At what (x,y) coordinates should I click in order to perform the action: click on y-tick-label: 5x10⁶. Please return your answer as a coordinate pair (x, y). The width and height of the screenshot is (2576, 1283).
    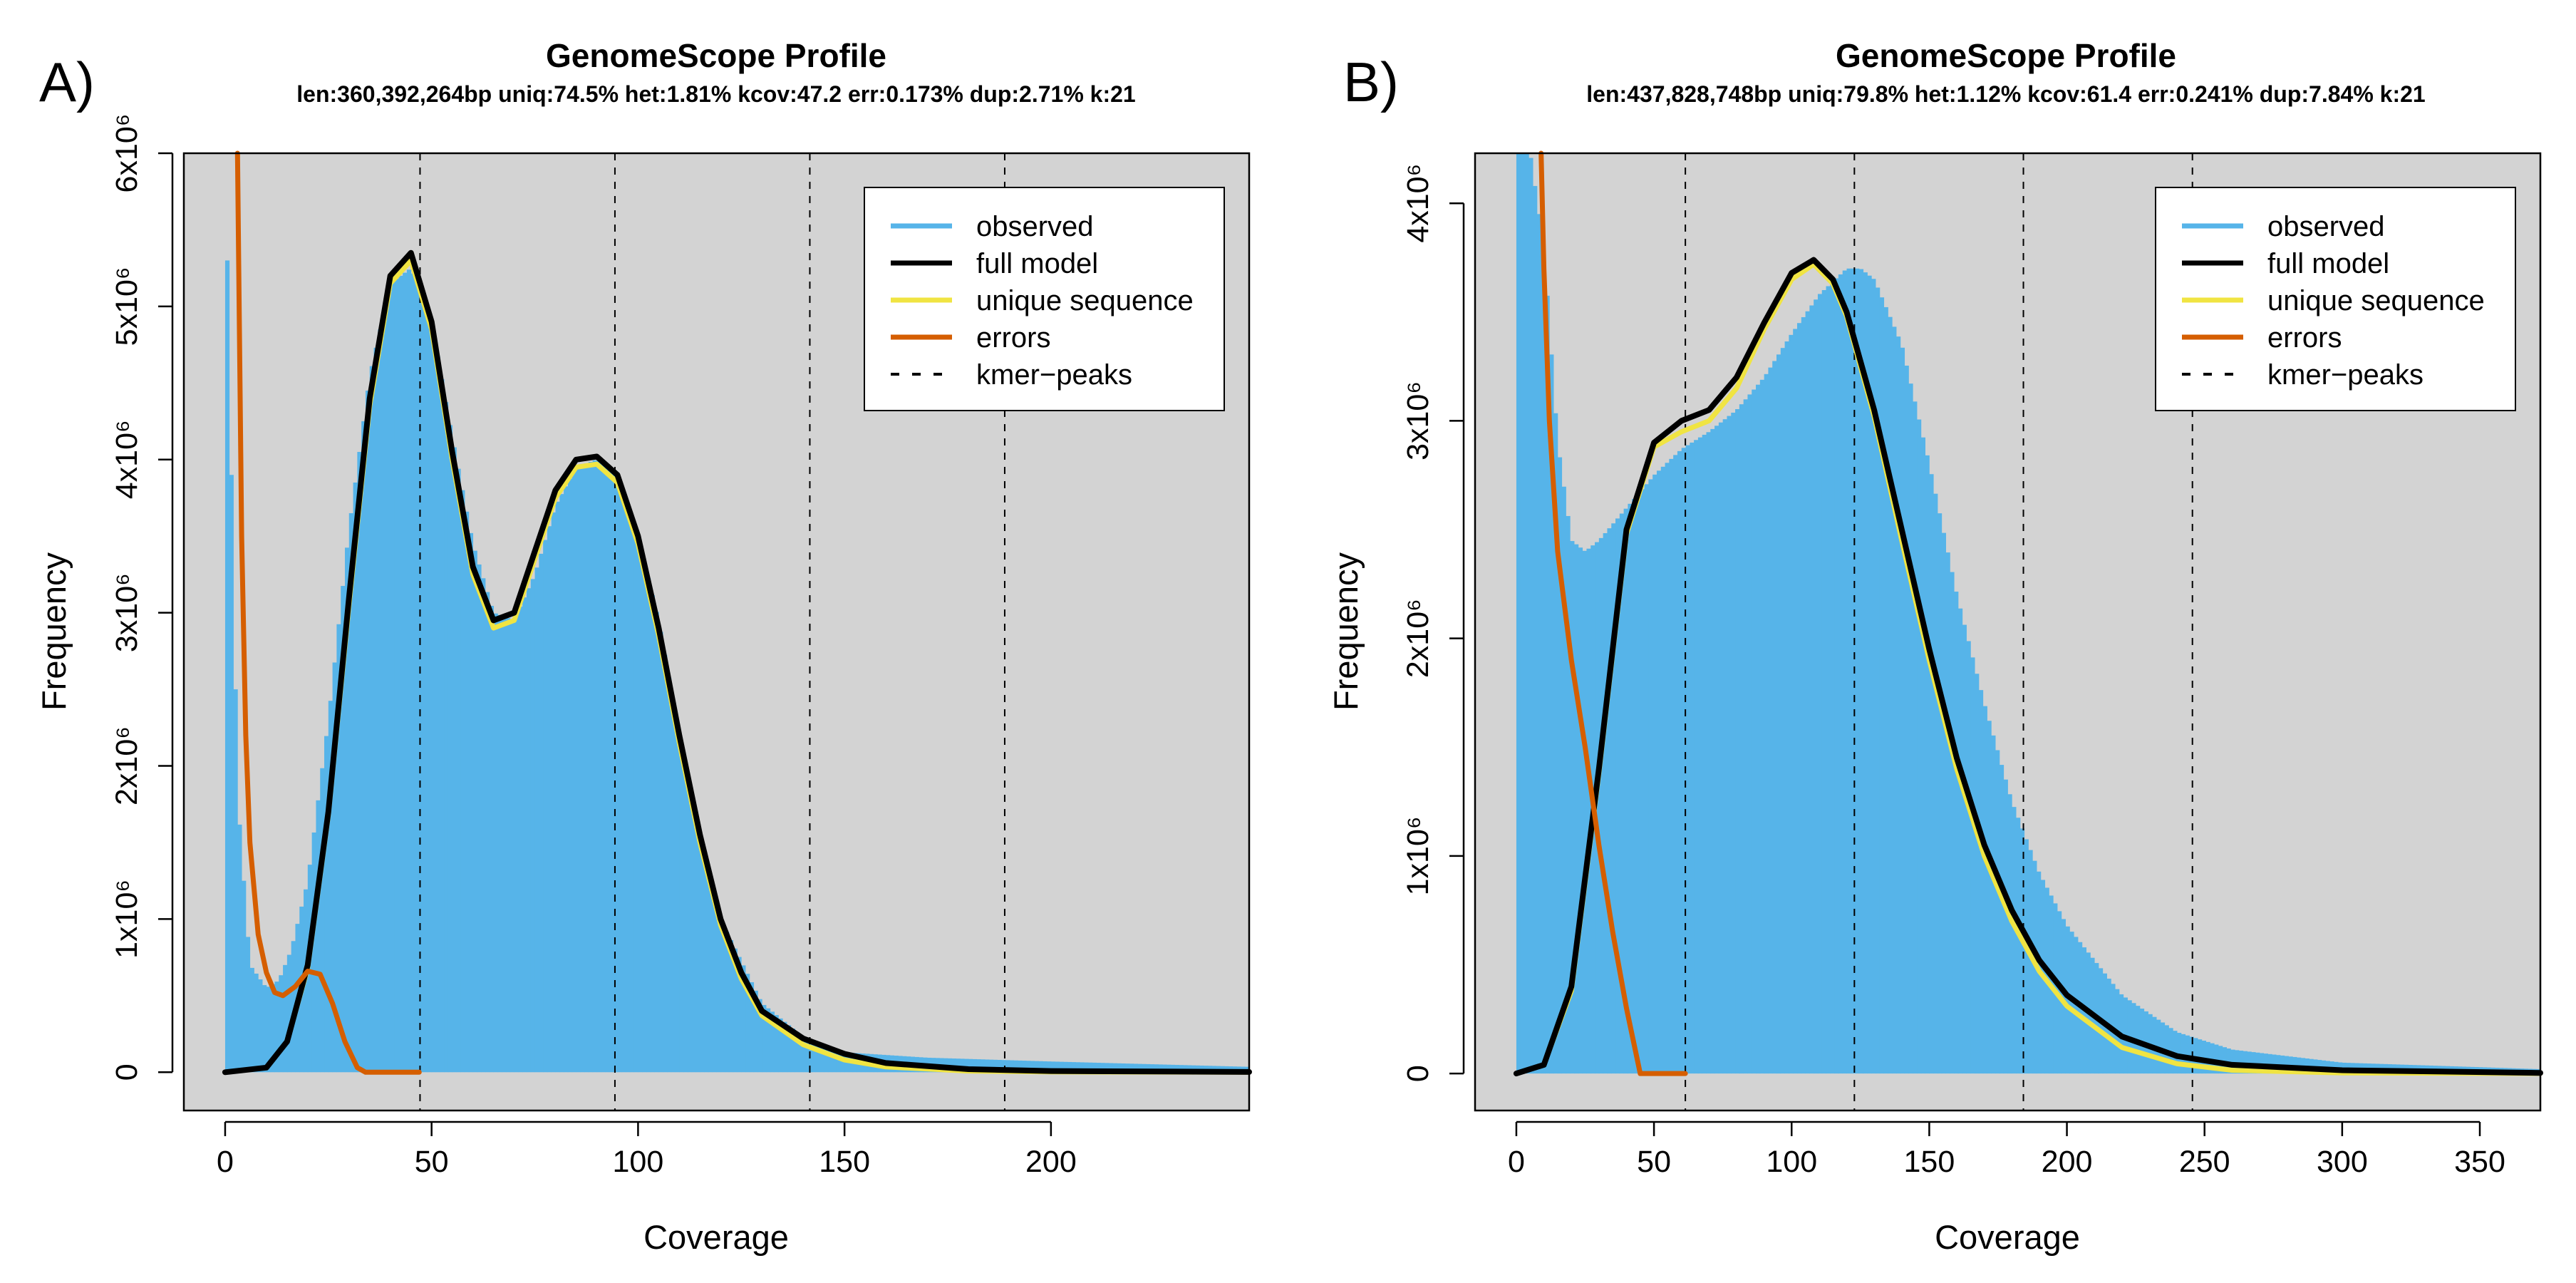
    Looking at the image, I should click on (127, 306).